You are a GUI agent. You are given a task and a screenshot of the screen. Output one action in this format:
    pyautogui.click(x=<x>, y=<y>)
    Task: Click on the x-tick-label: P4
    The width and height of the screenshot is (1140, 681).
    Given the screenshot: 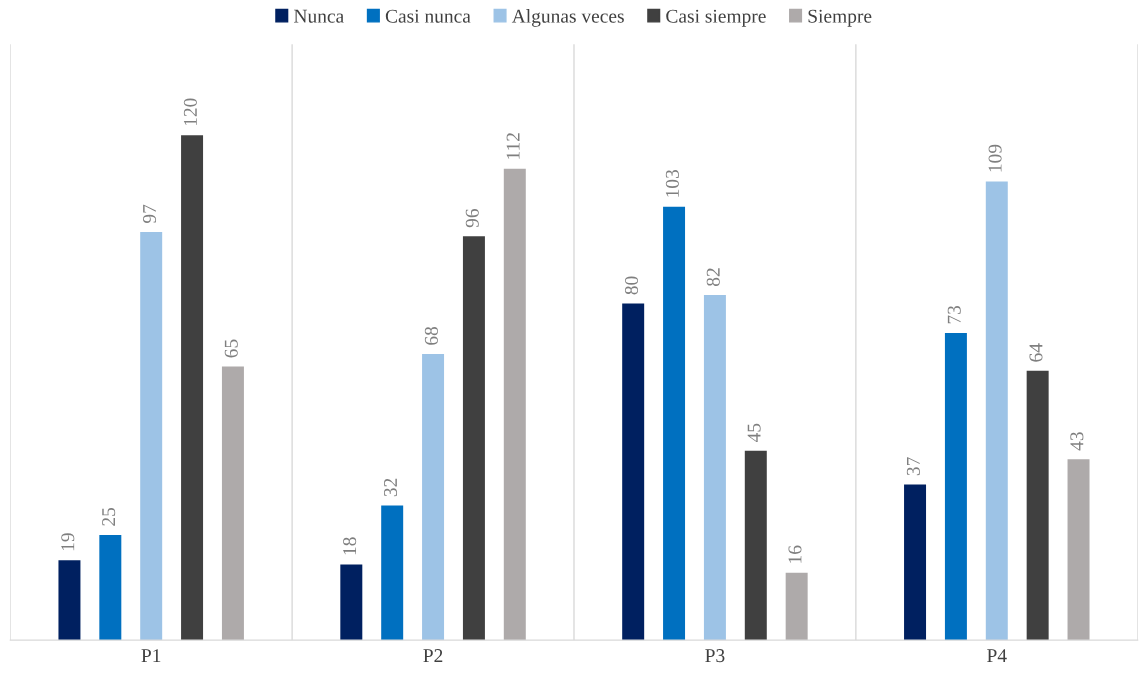 What is the action you would take?
    pyautogui.click(x=997, y=655)
    